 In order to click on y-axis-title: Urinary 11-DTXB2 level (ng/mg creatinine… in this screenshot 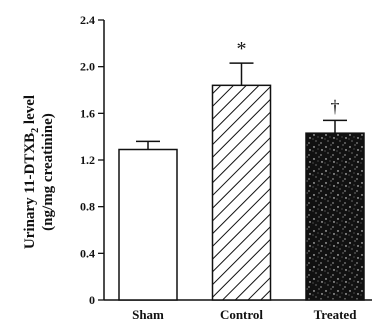, I will do `click(39, 172)`.